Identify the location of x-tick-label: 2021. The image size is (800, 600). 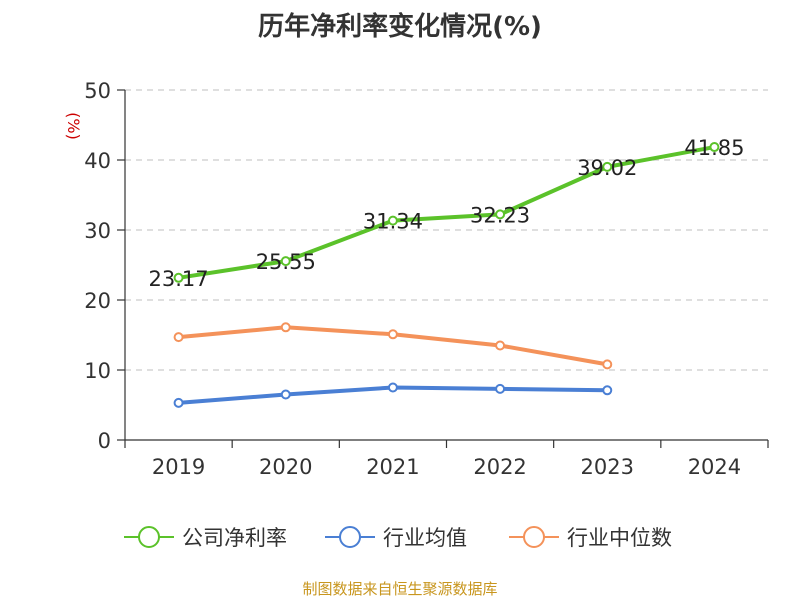
(392, 467).